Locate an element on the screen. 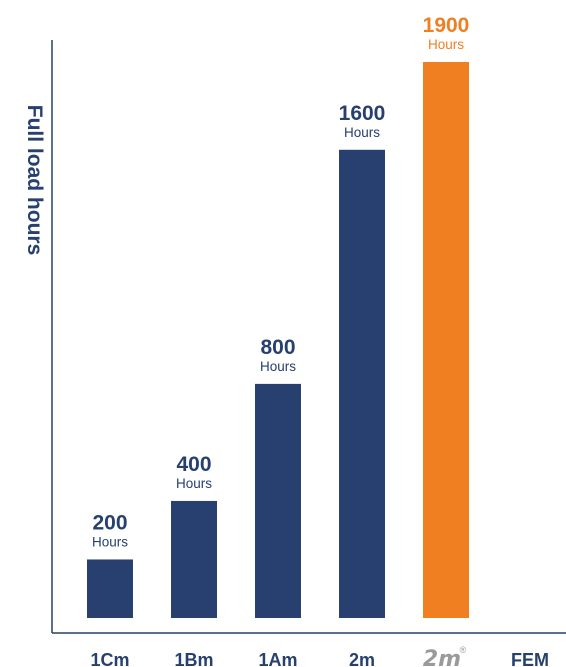  value-label-1: 400 is located at coordinates (193, 464).